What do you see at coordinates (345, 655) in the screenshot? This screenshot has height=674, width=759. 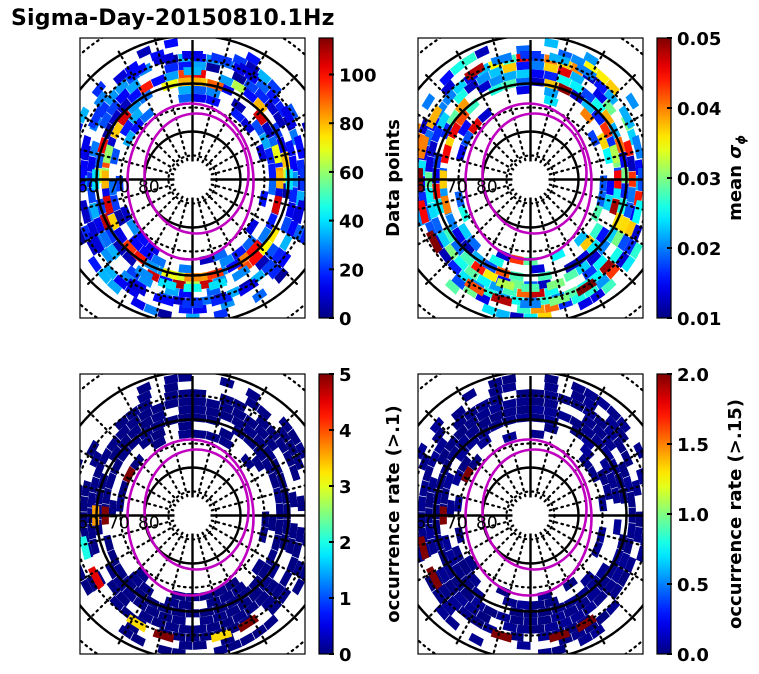 I see `colorbar-tick-label: 0` at bounding box center [345, 655].